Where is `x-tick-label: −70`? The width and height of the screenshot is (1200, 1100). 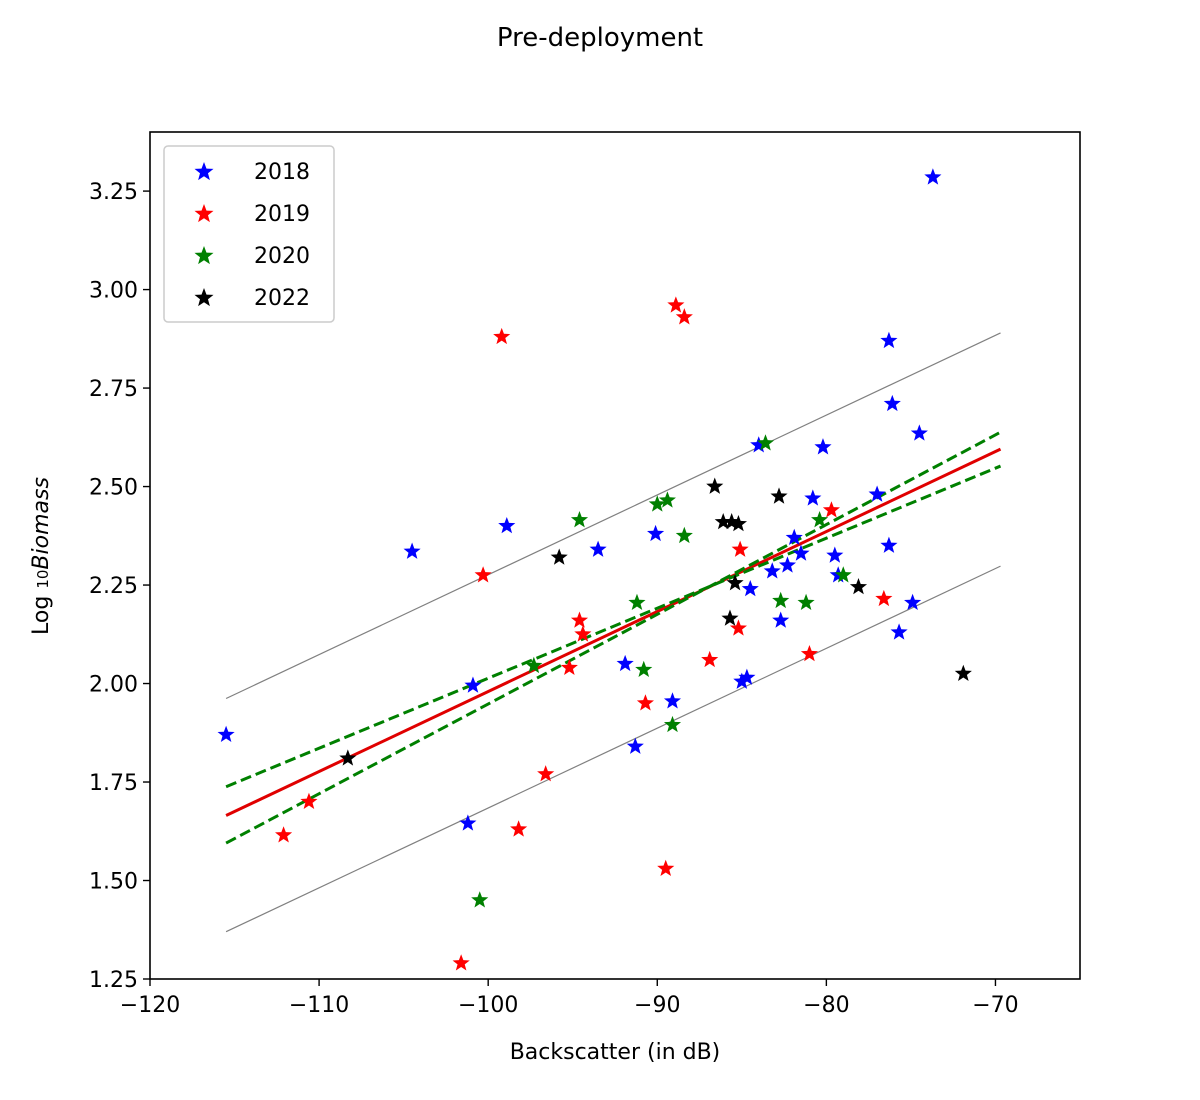
x-tick-label: −70 is located at coordinates (995, 1005).